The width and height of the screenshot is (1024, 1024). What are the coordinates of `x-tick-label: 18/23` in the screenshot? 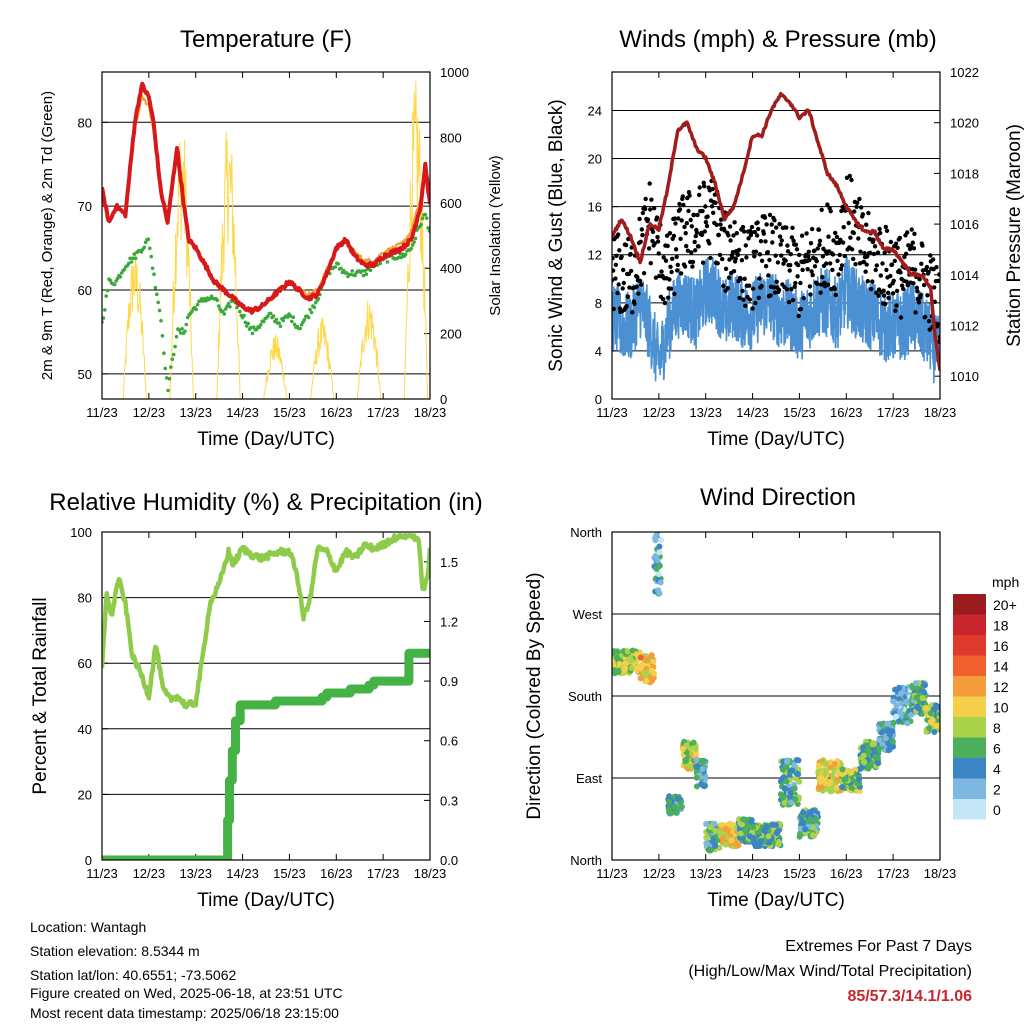 It's located at (430, 412).